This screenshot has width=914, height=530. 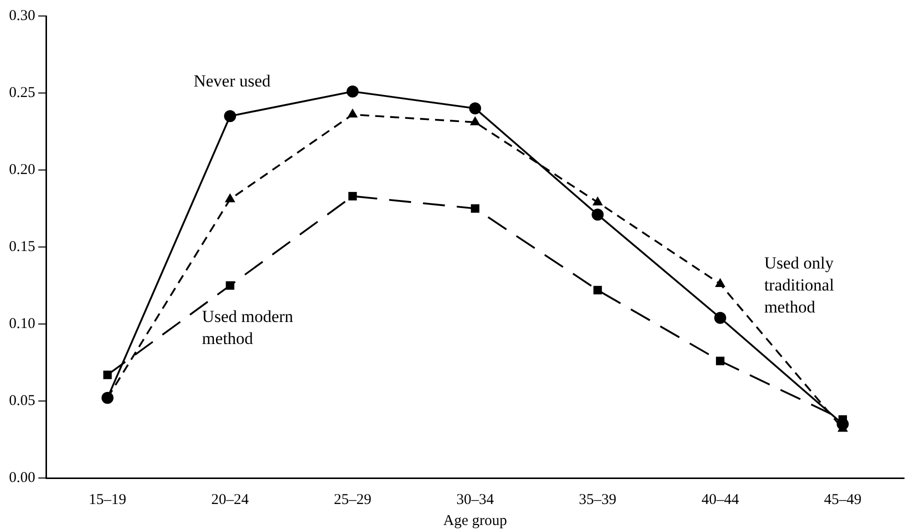 I want to click on x-tick-label: 35–39, so click(x=597, y=500).